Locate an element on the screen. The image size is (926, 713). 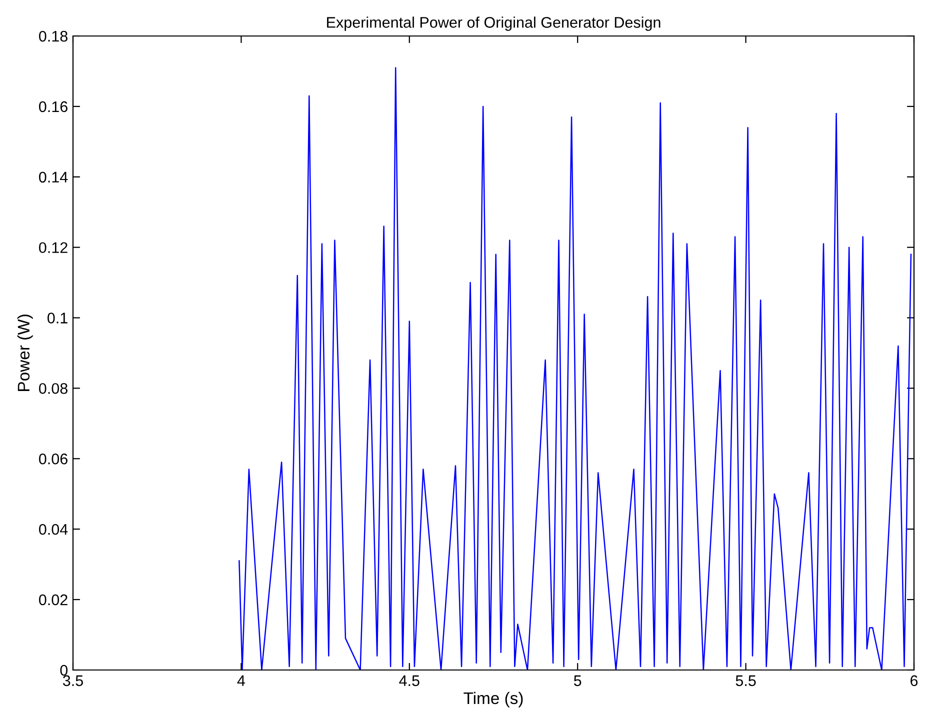
y-tick-label: 0.14 is located at coordinates (53, 177).